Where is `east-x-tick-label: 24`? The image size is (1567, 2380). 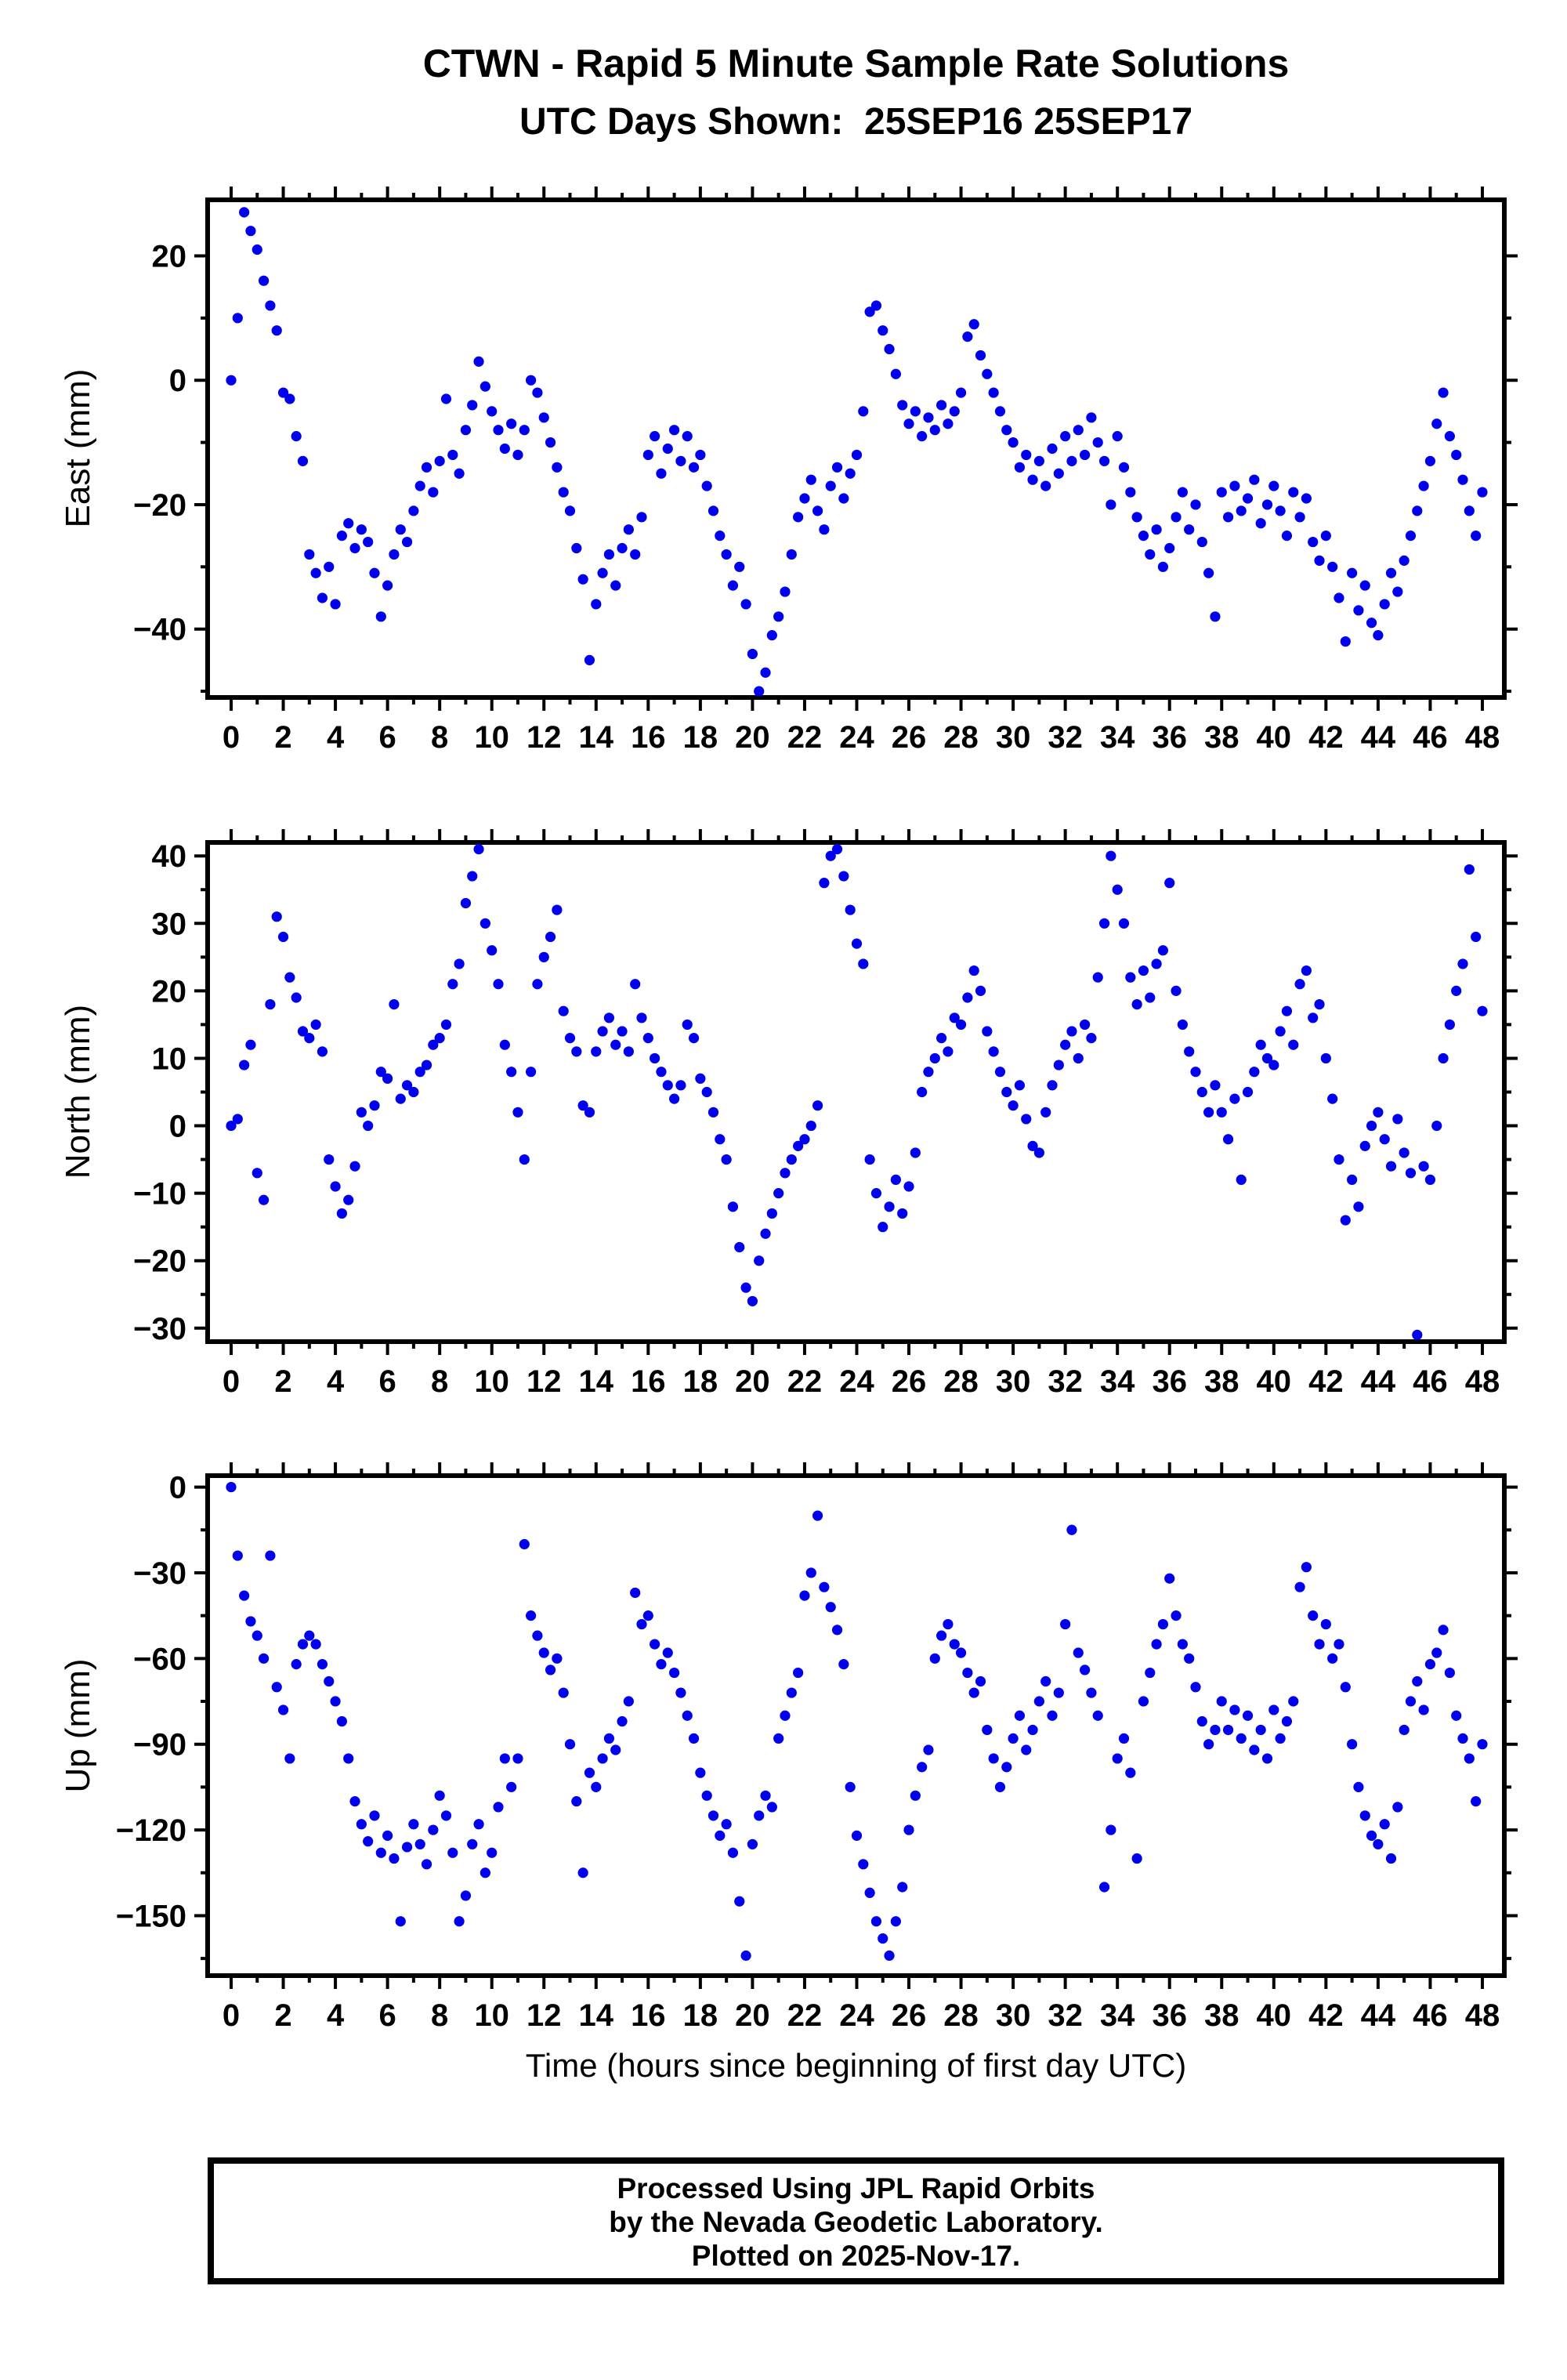 east-x-tick-label: 24 is located at coordinates (856, 737).